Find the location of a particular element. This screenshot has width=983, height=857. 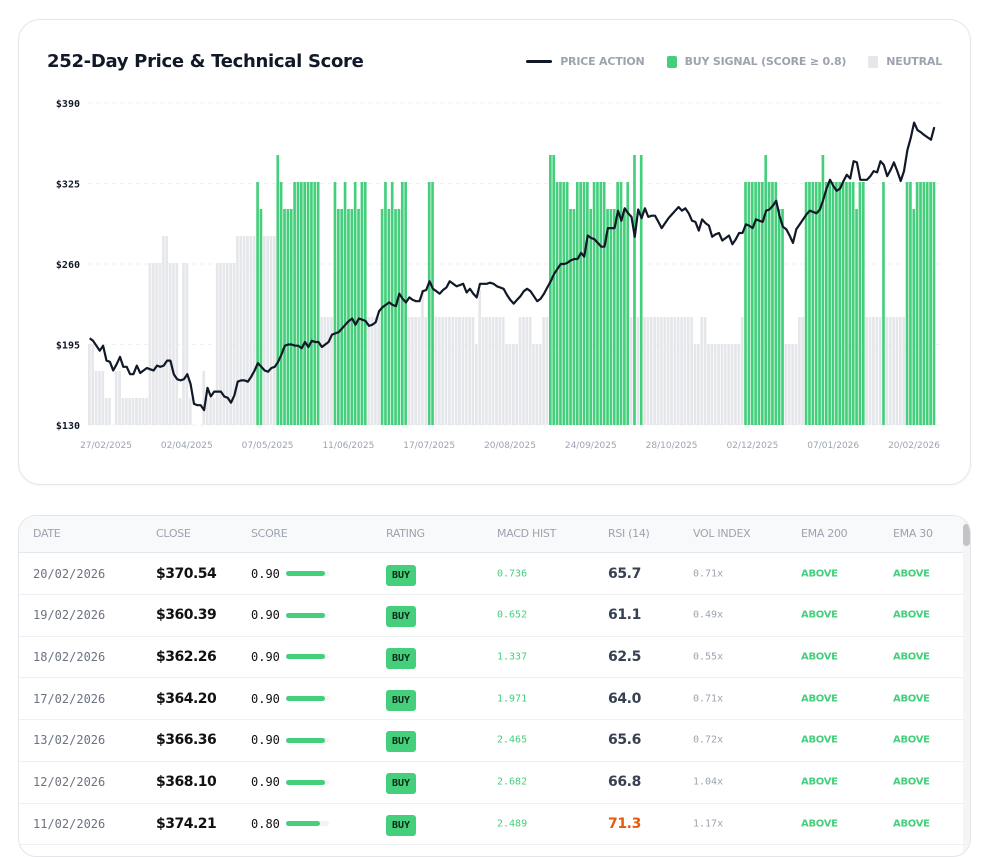

legend-neutral: NEUTRAL is located at coordinates (905, 61).